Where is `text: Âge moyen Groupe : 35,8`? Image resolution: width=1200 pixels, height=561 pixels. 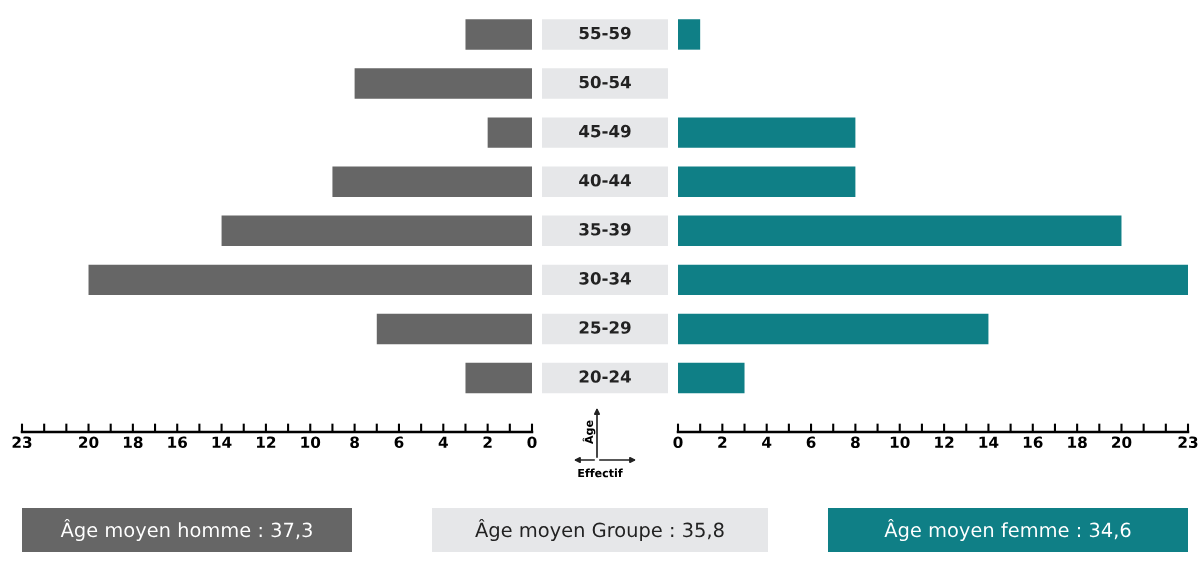
text: Âge moyen Groupe : 35,8 is located at coordinates (599, 530).